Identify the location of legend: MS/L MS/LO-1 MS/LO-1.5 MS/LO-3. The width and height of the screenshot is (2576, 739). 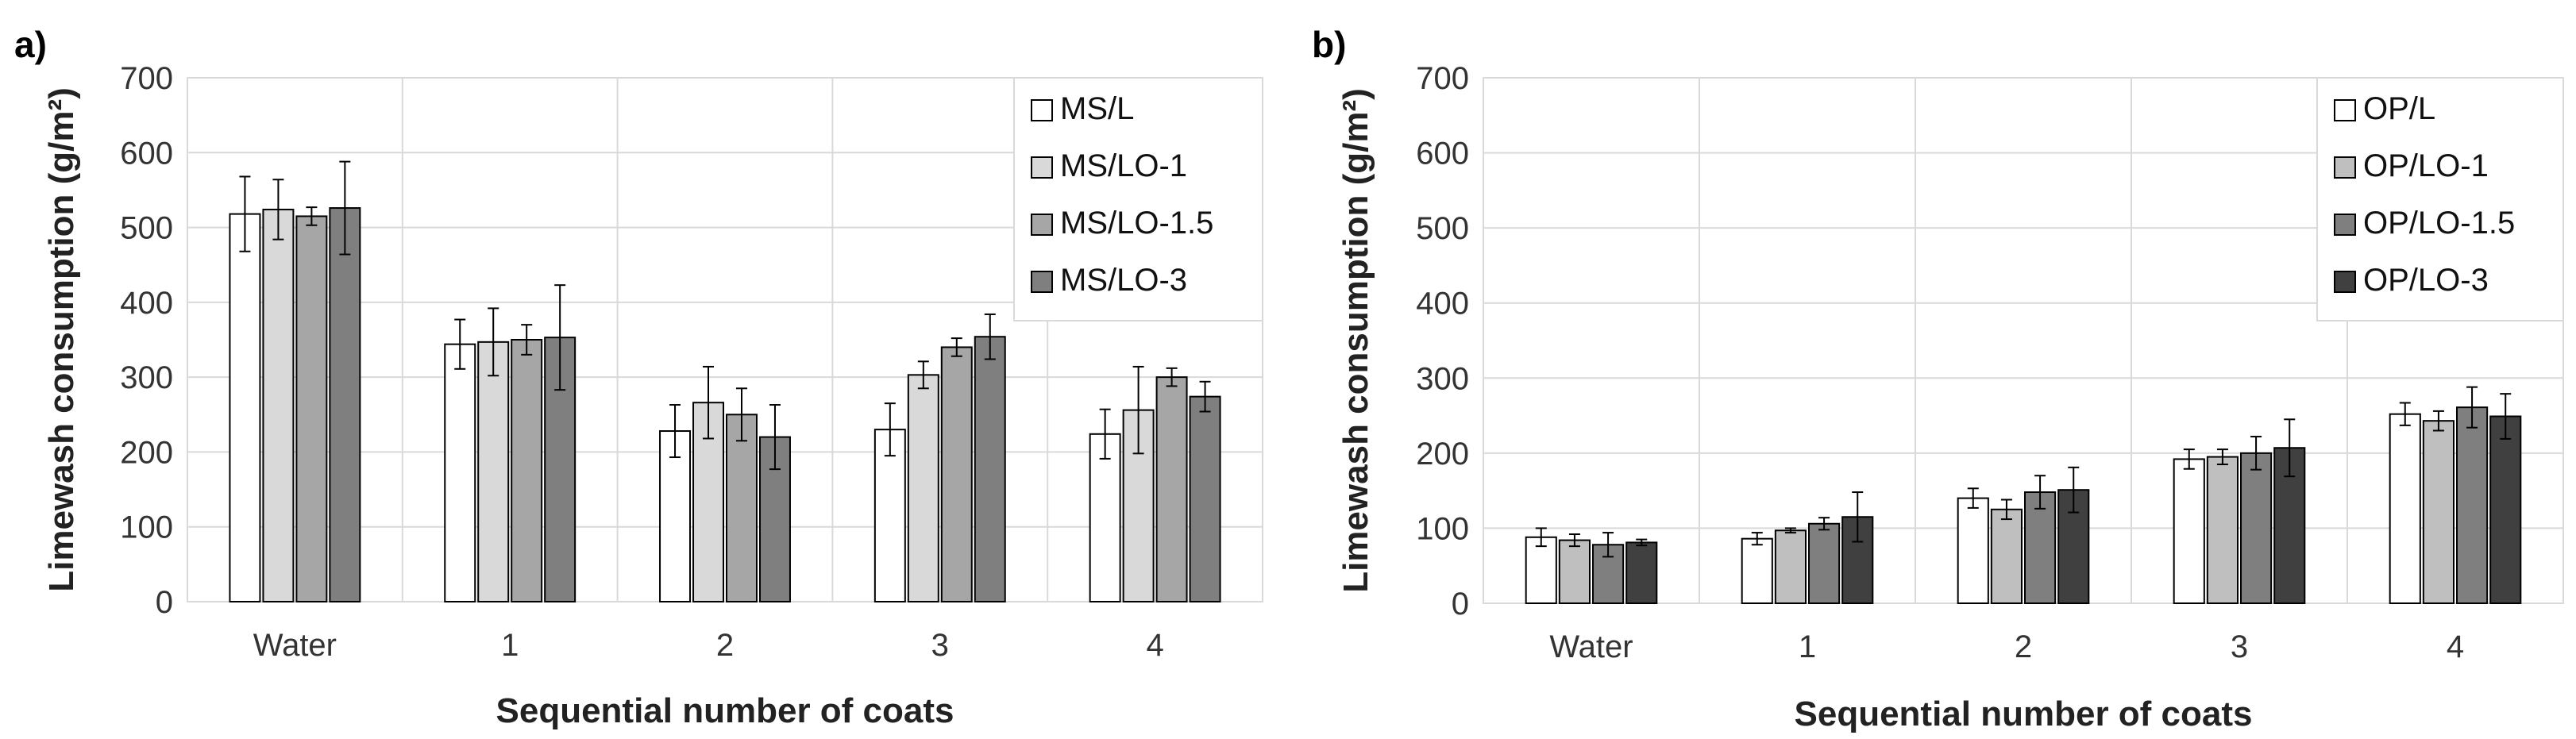
(1138, 199).